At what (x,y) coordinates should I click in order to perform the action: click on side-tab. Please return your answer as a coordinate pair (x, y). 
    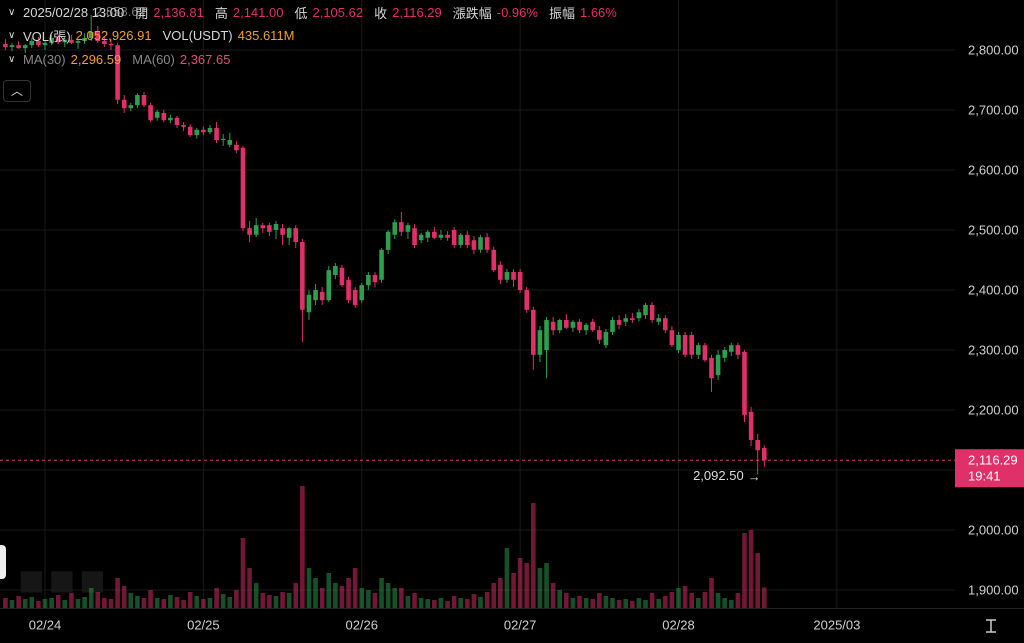
    Looking at the image, I should click on (3, 562).